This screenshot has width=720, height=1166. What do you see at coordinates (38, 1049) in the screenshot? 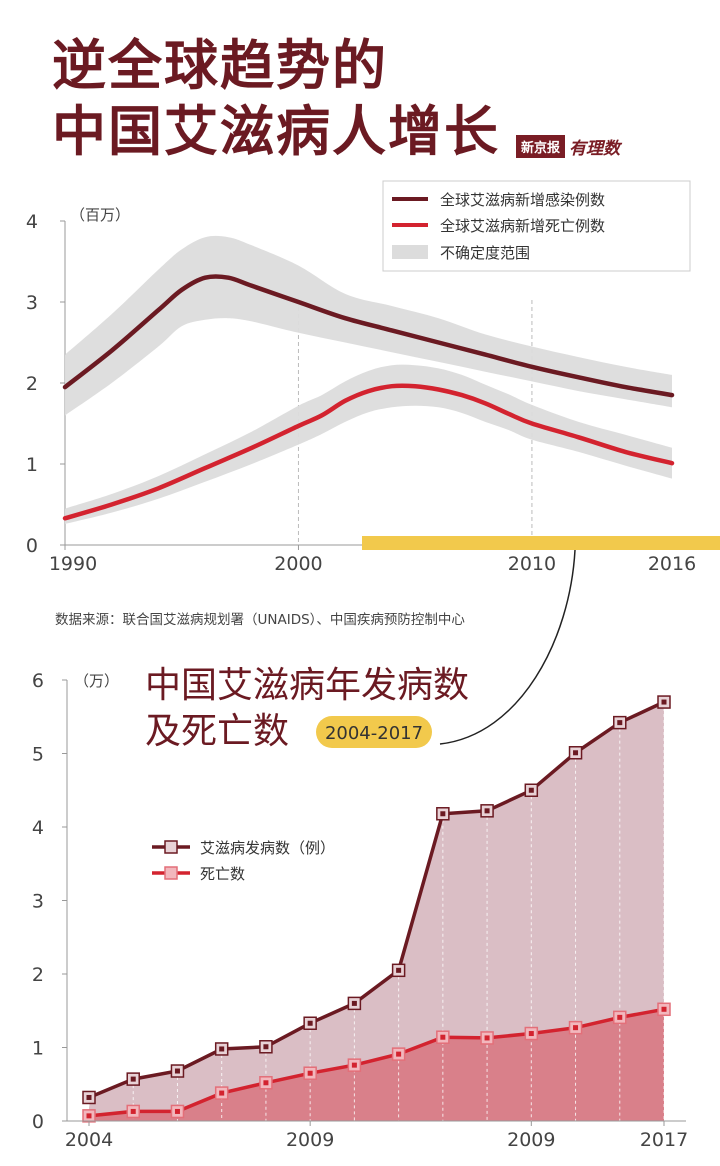
I see `y-tick-label-2: 1` at bounding box center [38, 1049].